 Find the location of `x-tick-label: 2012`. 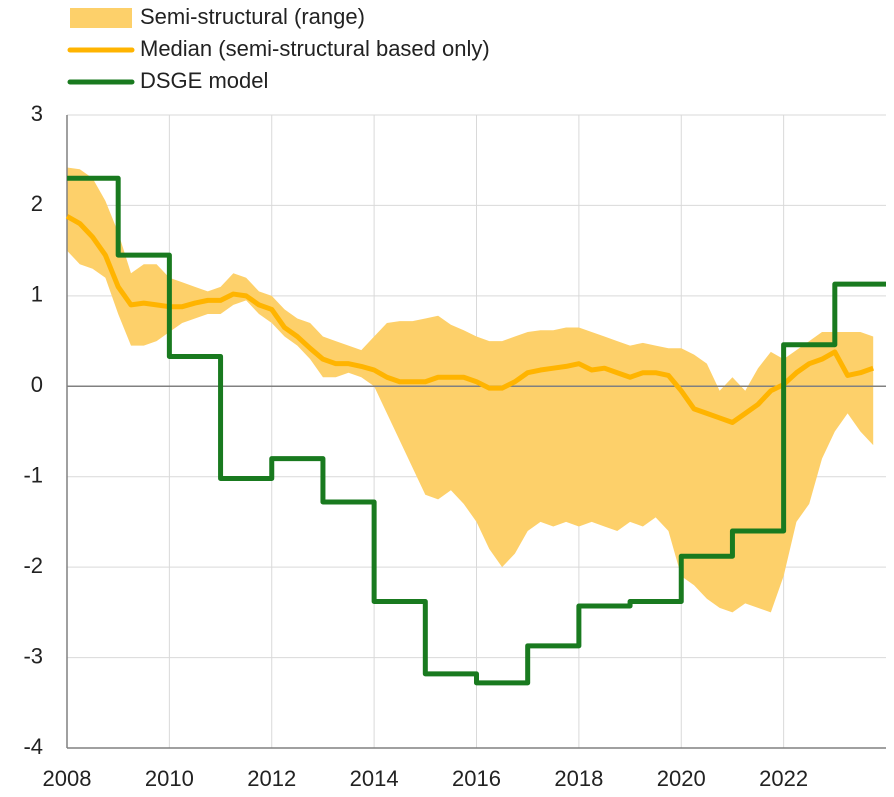

x-tick-label: 2012 is located at coordinates (271, 778).